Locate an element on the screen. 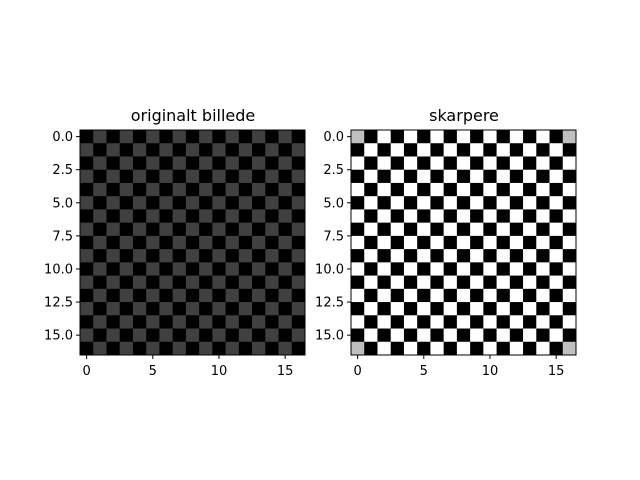  y-tick-label: 10.0 is located at coordinates (329, 269).